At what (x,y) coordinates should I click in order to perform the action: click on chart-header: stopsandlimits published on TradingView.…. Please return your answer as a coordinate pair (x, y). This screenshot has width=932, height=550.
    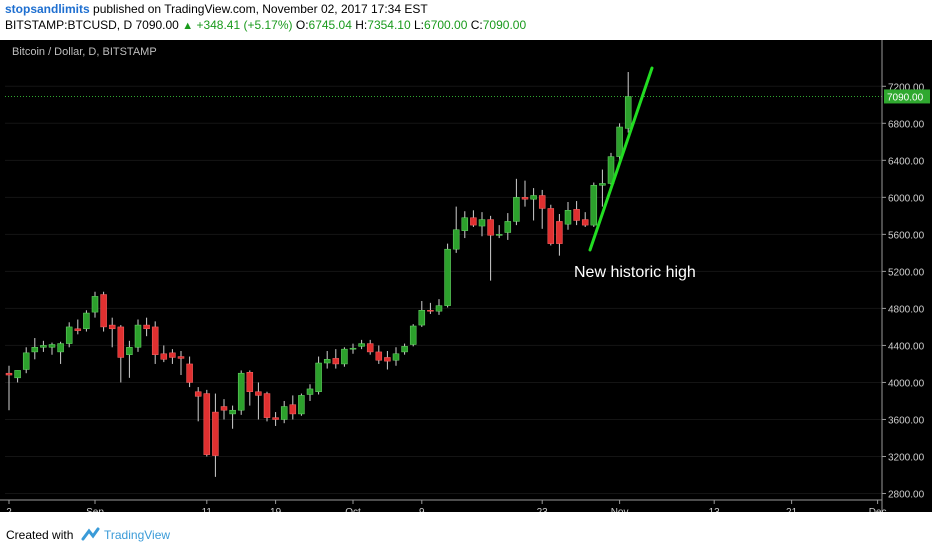
    Looking at the image, I should click on (466, 20).